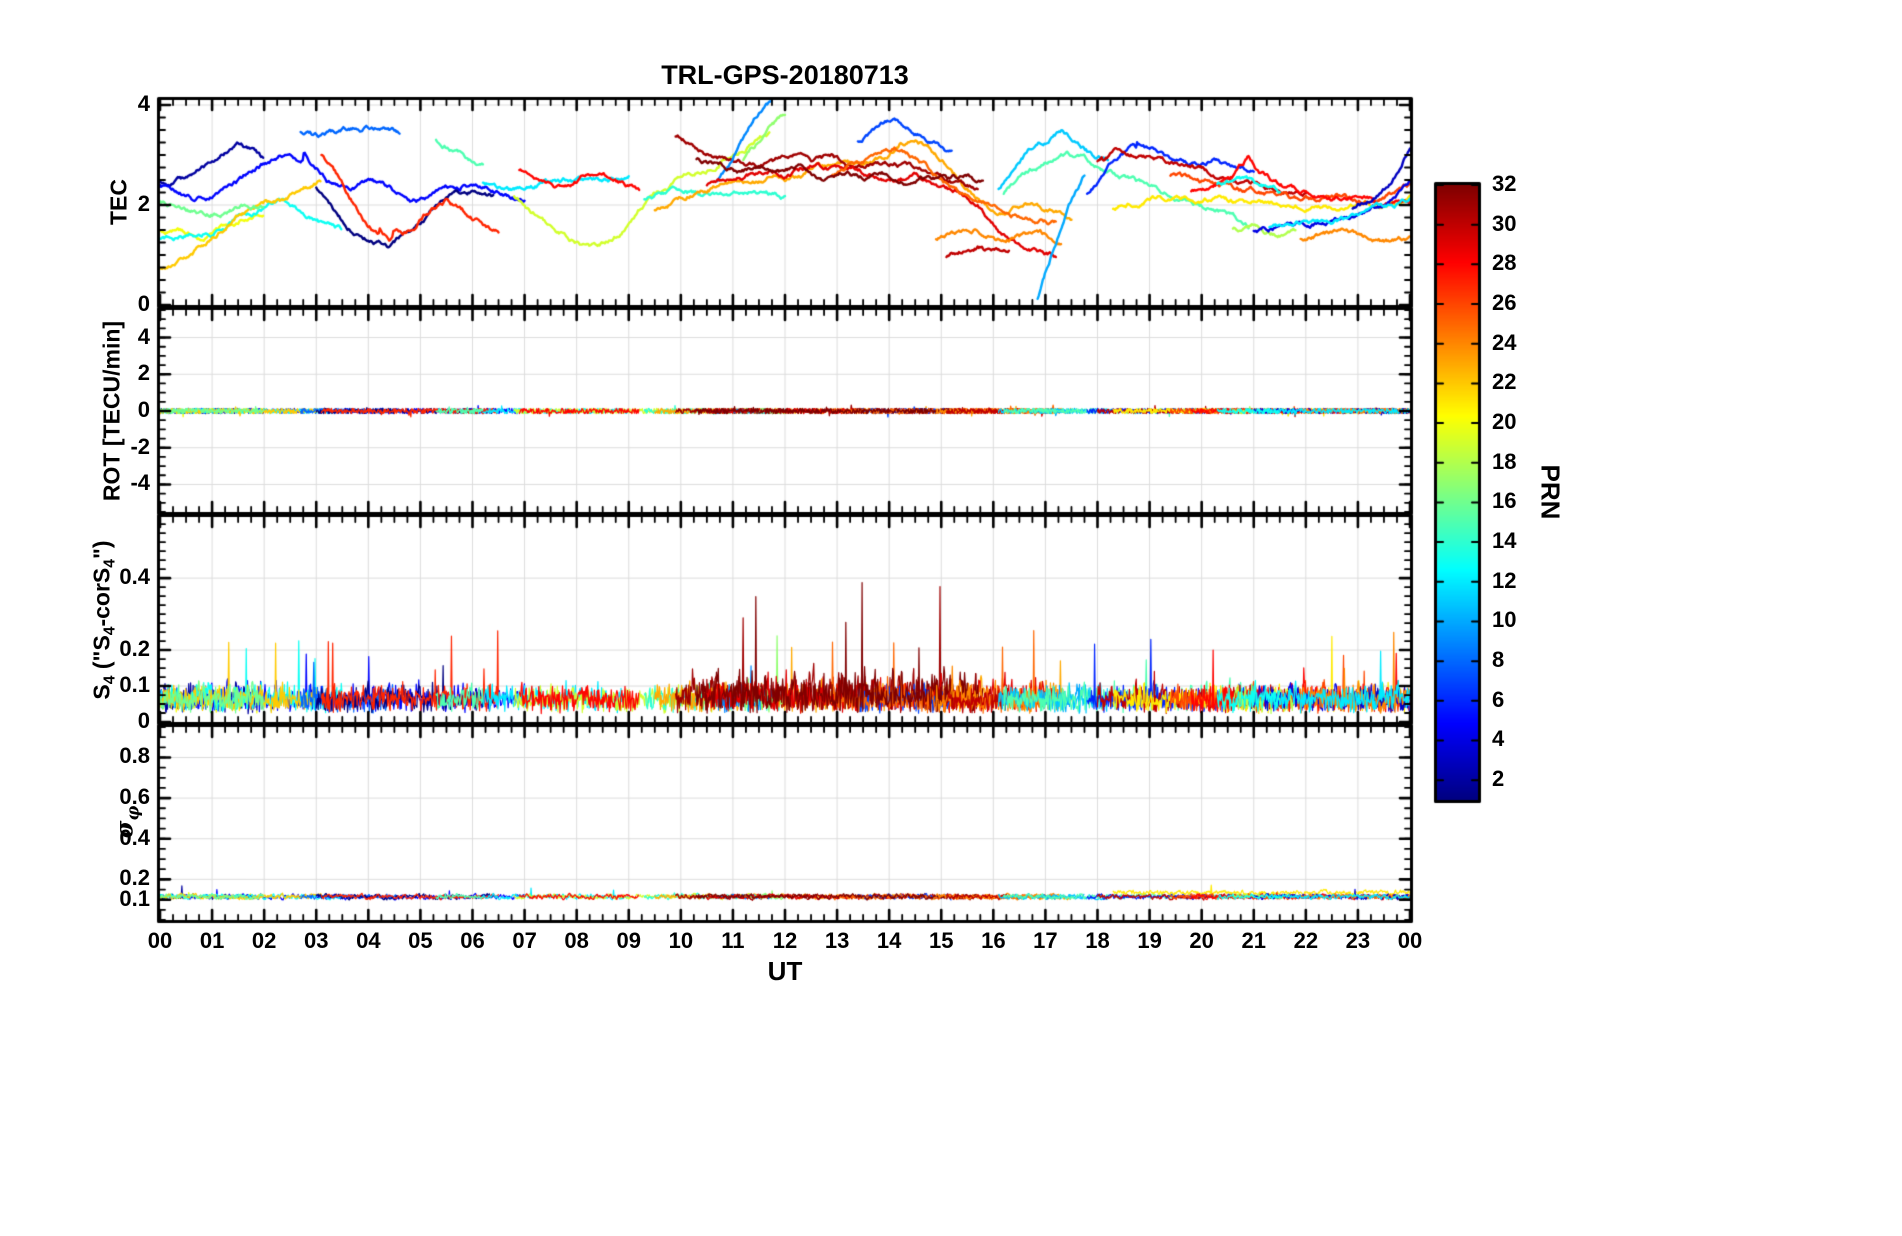  Describe the element at coordinates (1504, 541) in the screenshot. I see `colorbar-tick-label: 14` at that location.